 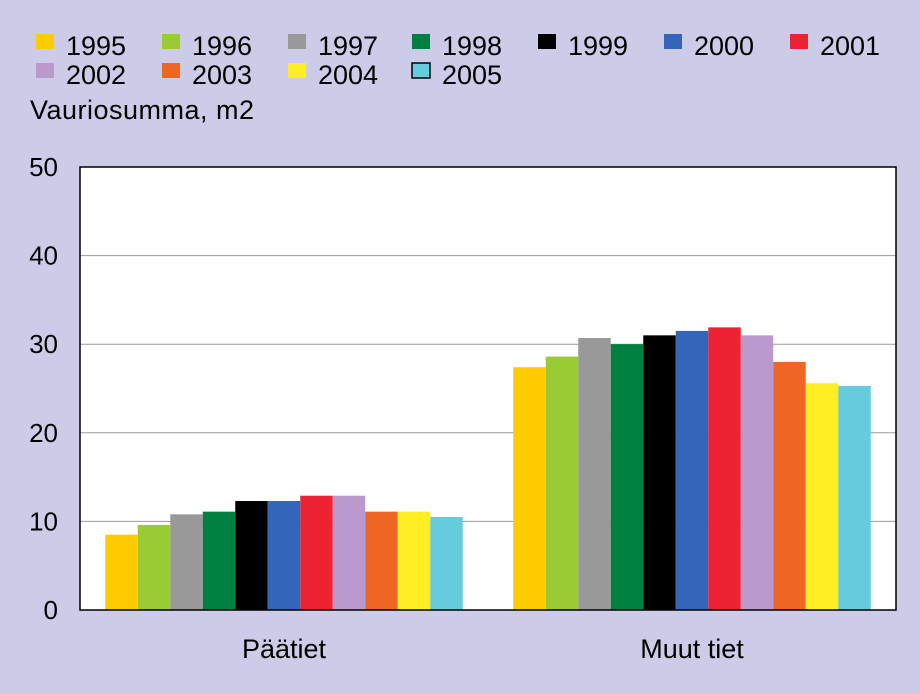 What do you see at coordinates (598, 46) in the screenshot?
I see `legend-label-1999: 1999` at bounding box center [598, 46].